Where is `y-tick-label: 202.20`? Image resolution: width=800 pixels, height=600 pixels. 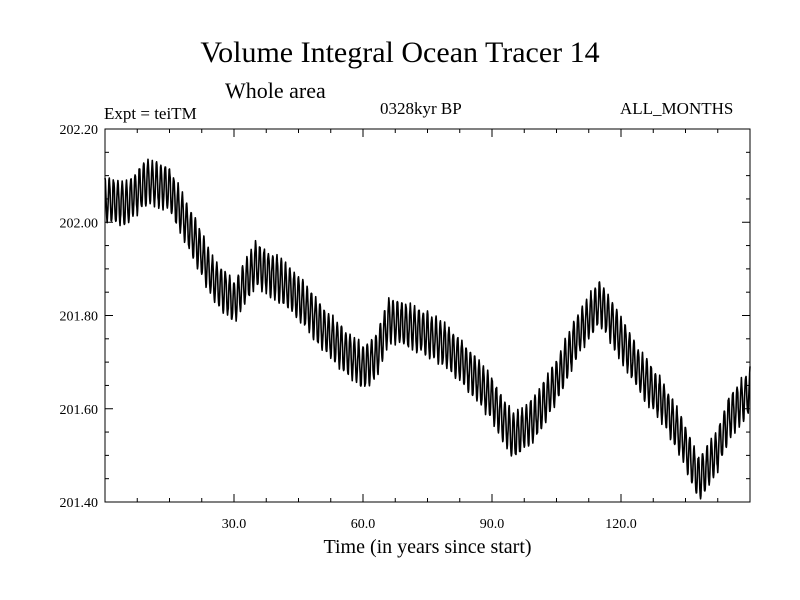
y-tick-label: 202.20 is located at coordinates (79, 130).